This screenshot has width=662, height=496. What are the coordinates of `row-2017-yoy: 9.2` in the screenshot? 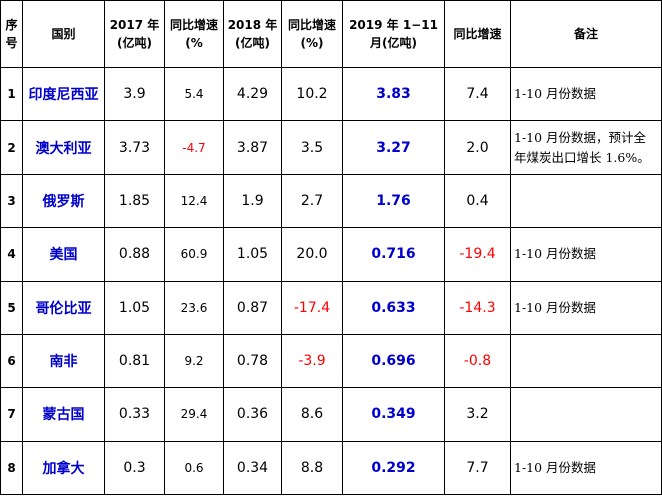 It's located at (194, 361).